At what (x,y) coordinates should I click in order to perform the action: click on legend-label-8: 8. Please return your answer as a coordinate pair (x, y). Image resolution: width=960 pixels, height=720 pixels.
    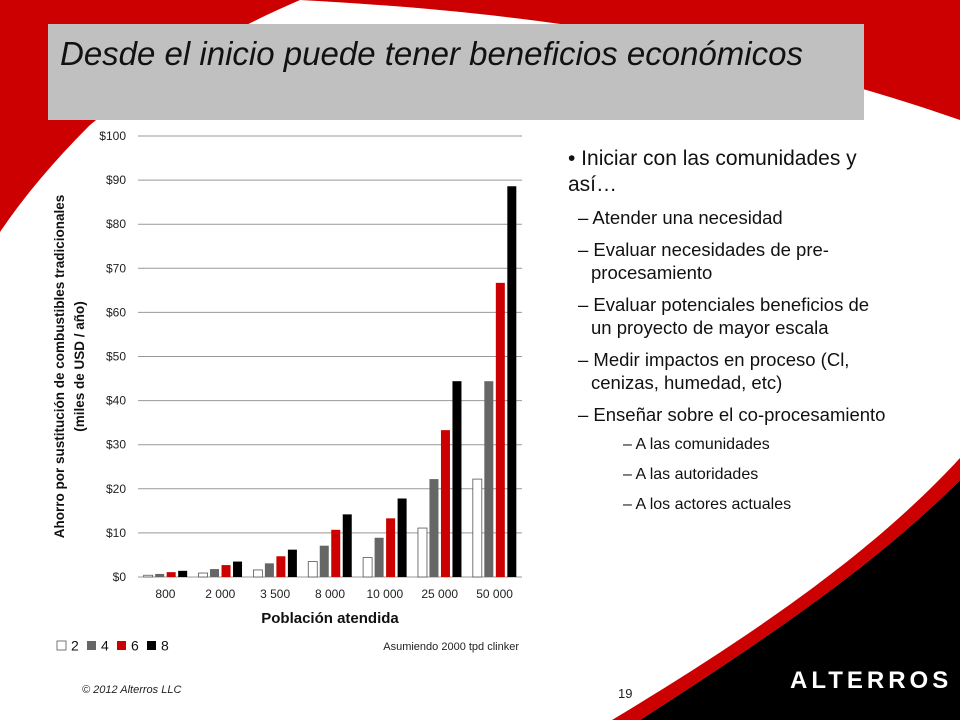
    Looking at the image, I should click on (165, 646).